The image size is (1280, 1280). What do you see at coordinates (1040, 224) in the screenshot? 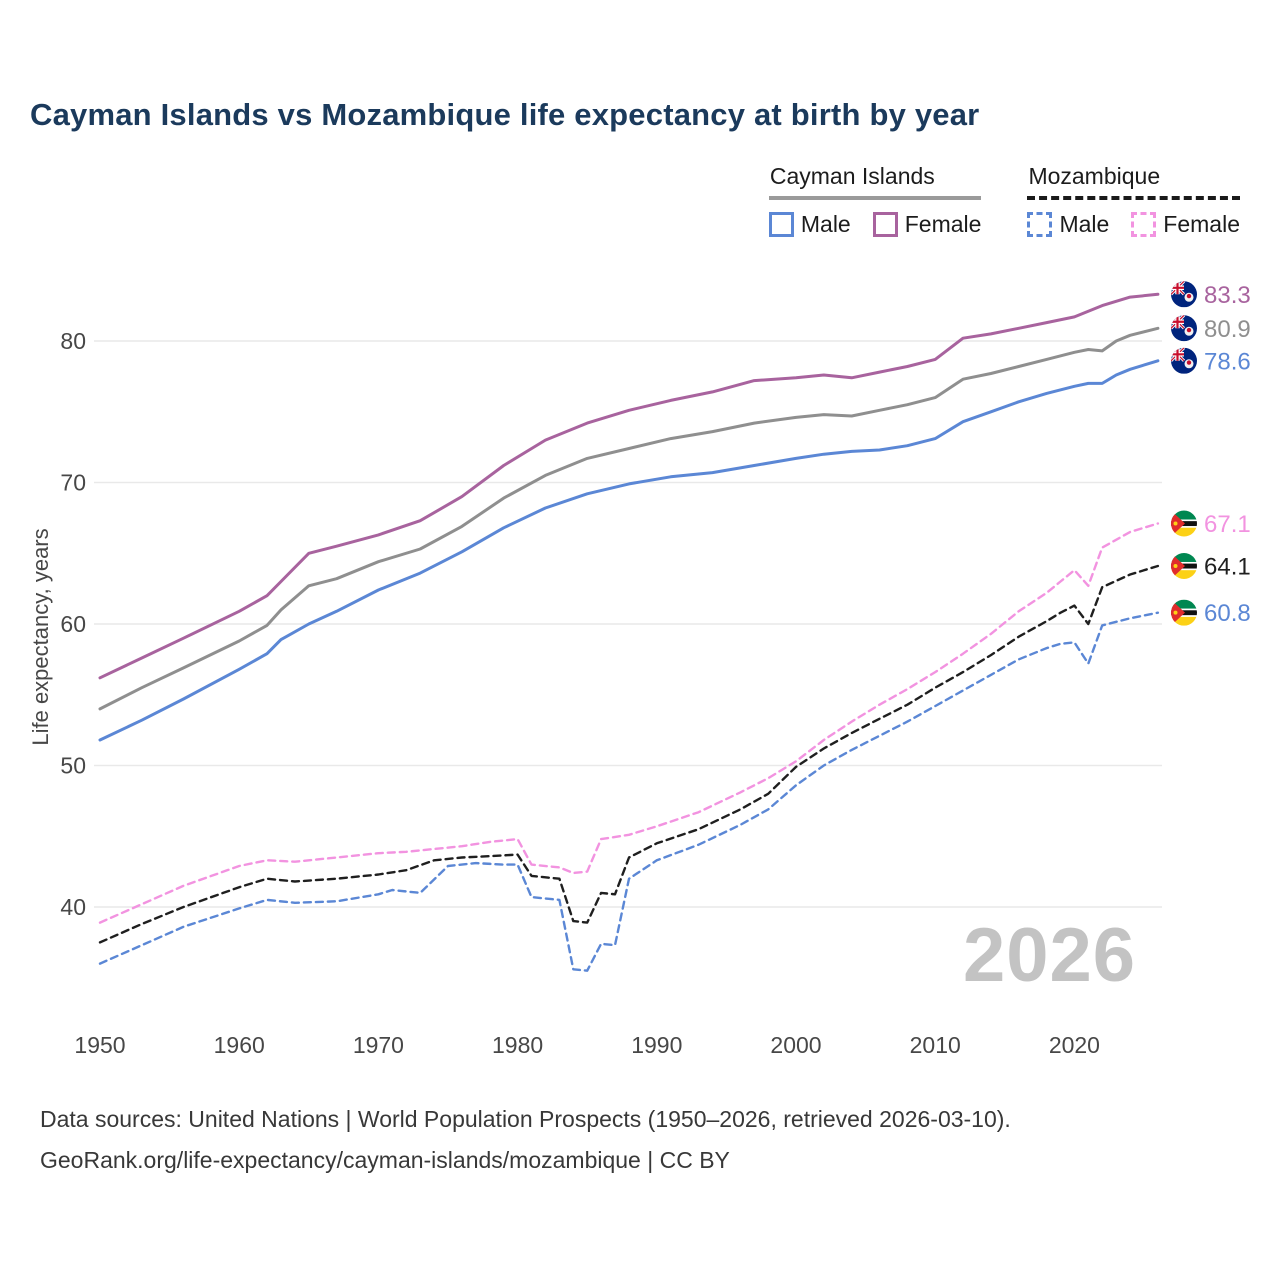
I see `legend-swatch-mozambique-male-icon` at bounding box center [1040, 224].